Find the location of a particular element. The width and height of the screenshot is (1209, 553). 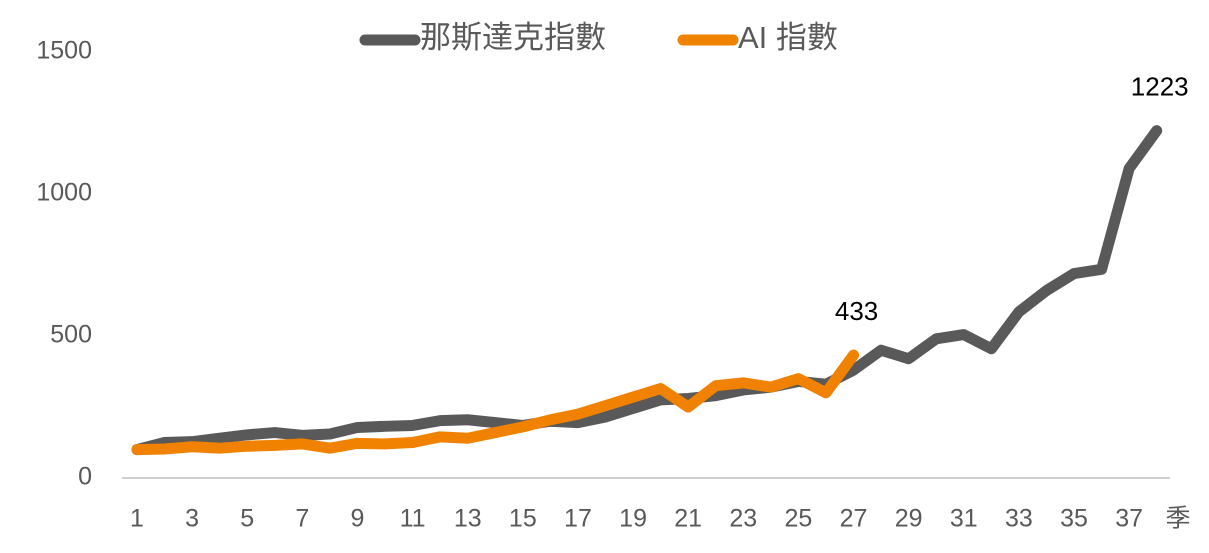

x-tick-label: 25 is located at coordinates (799, 519).